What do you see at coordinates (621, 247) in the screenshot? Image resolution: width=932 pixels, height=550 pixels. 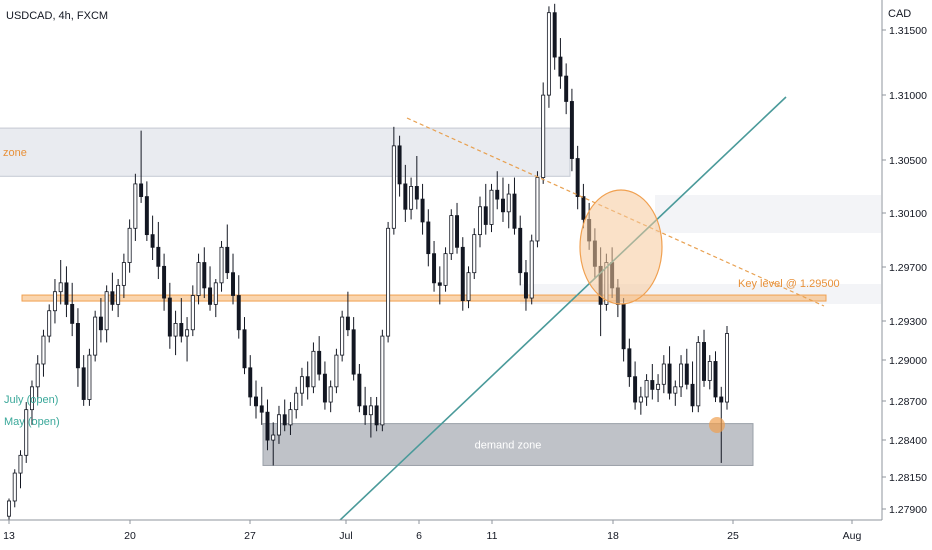 I see `highlight-circle` at bounding box center [621, 247].